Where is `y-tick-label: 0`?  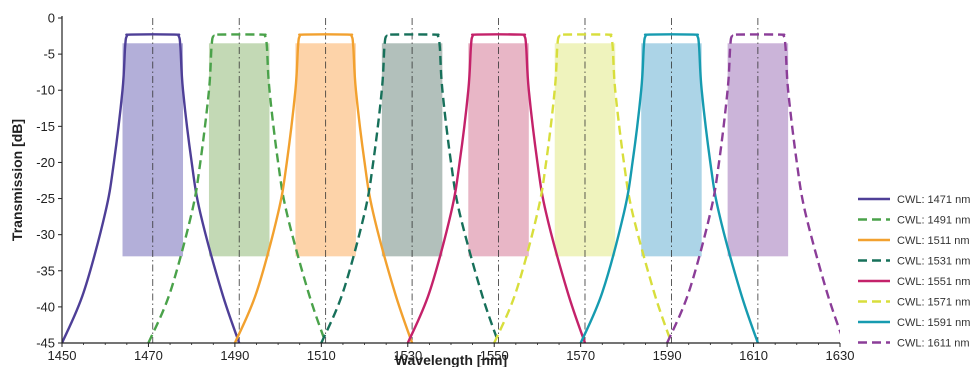
y-tick-label: 0 is located at coordinates (51, 18).